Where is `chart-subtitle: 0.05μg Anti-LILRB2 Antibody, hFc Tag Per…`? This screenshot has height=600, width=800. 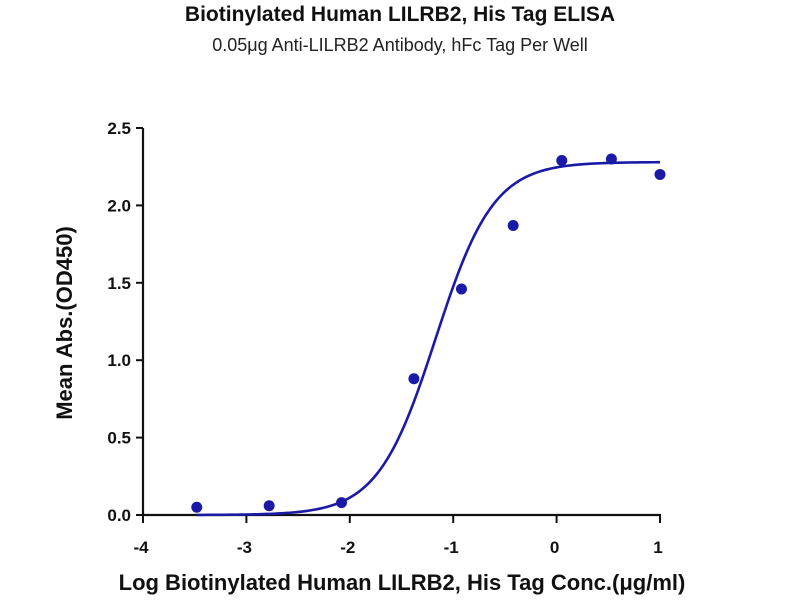
chart-subtitle: 0.05μg Anti-LILRB2 Antibody, hFc Tag Per… is located at coordinates (400, 45).